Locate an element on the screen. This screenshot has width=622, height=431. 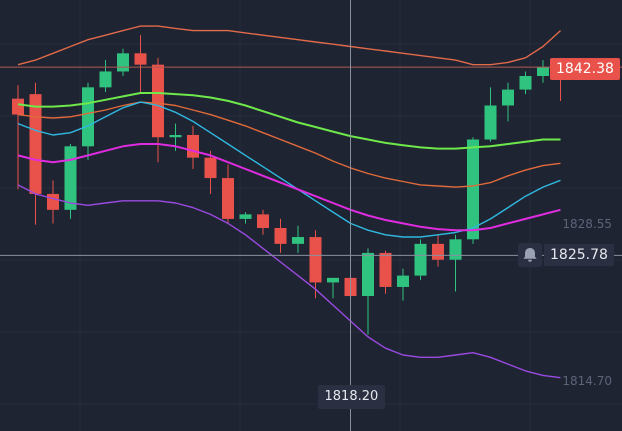
bell-icon is located at coordinates (530, 255).